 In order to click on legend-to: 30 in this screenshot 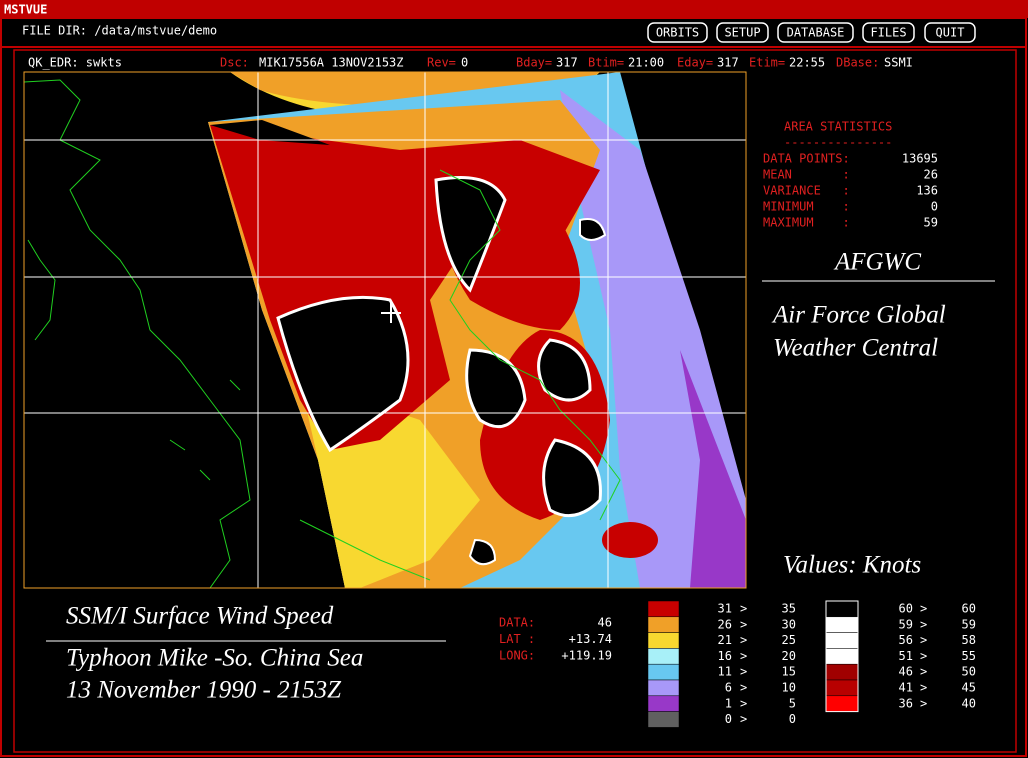, I will do `click(789, 624)`.